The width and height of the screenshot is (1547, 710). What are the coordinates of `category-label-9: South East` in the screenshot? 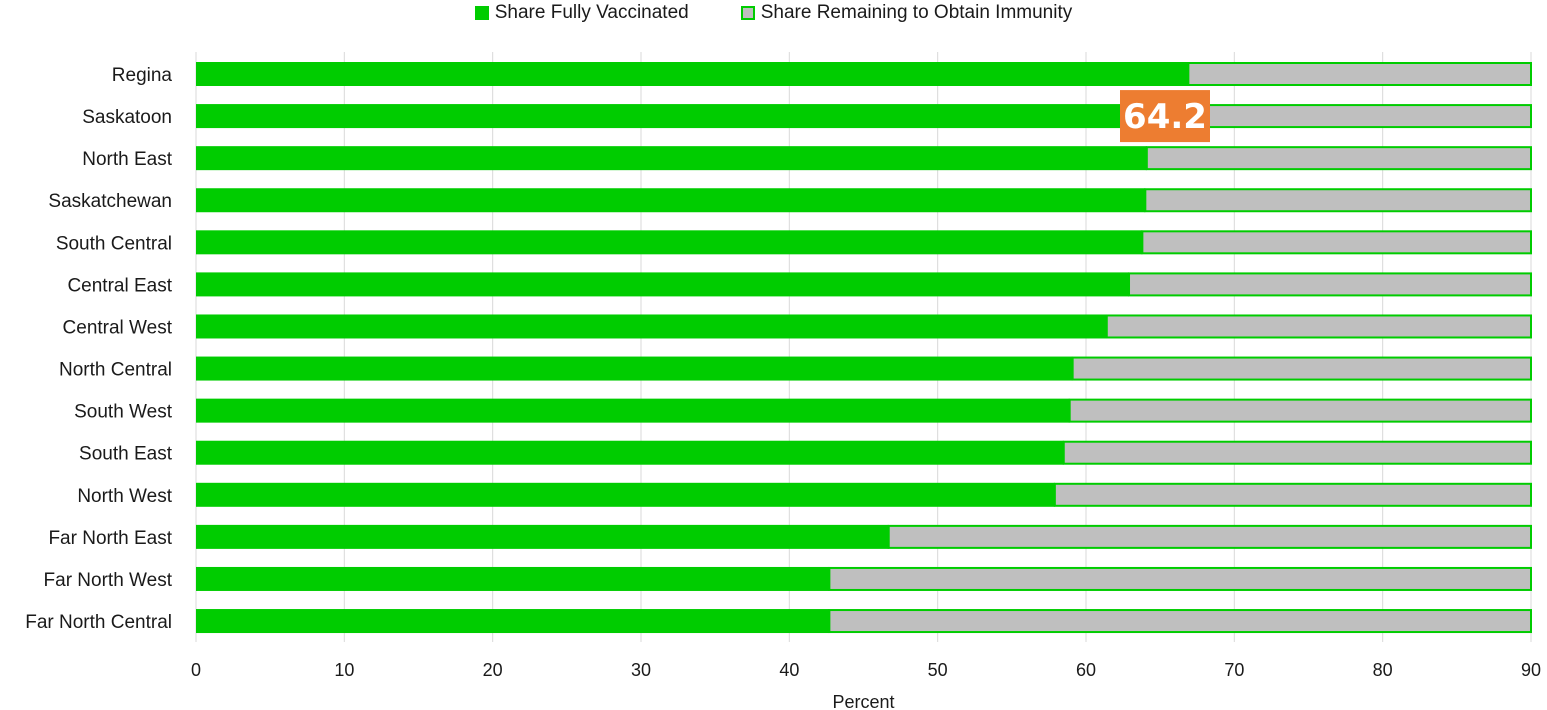 It's located at (126, 454).